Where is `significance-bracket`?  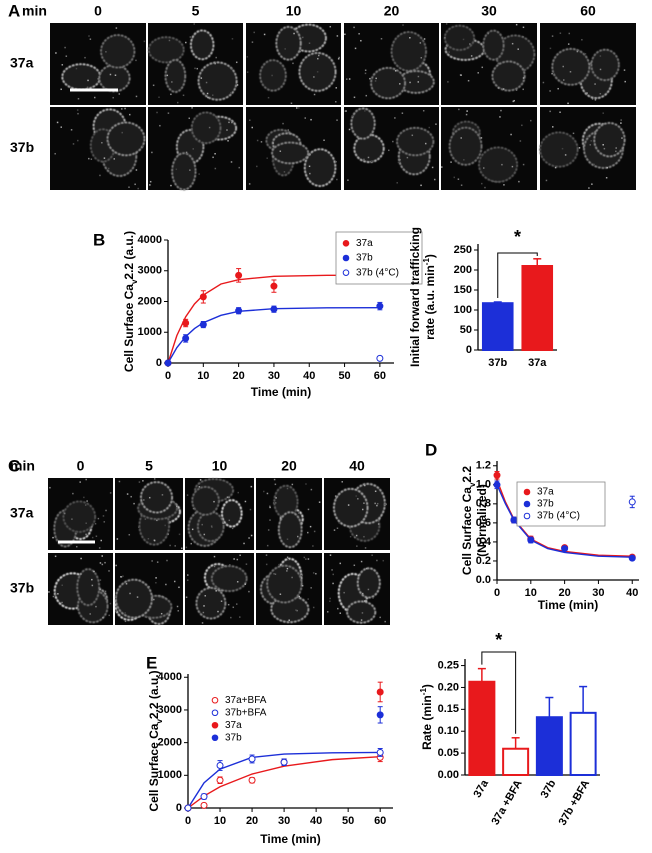 significance-bracket is located at coordinates (517, 275).